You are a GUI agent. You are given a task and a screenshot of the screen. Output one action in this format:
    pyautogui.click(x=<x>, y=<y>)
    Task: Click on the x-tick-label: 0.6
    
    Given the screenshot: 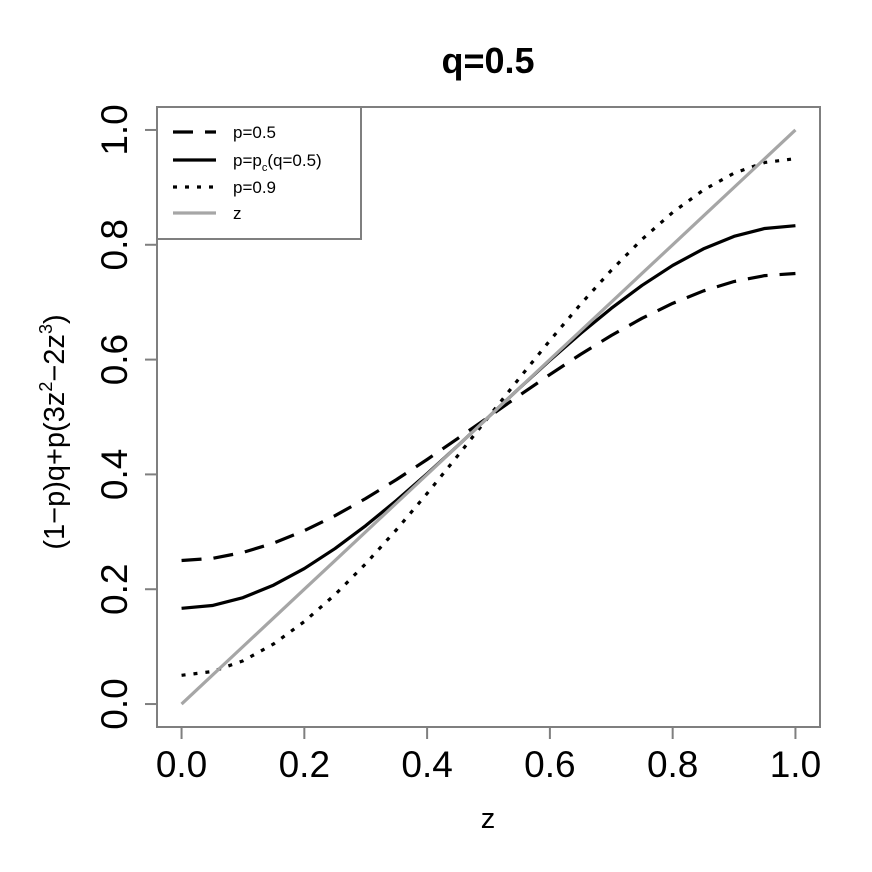 What is the action you would take?
    pyautogui.click(x=549, y=764)
    